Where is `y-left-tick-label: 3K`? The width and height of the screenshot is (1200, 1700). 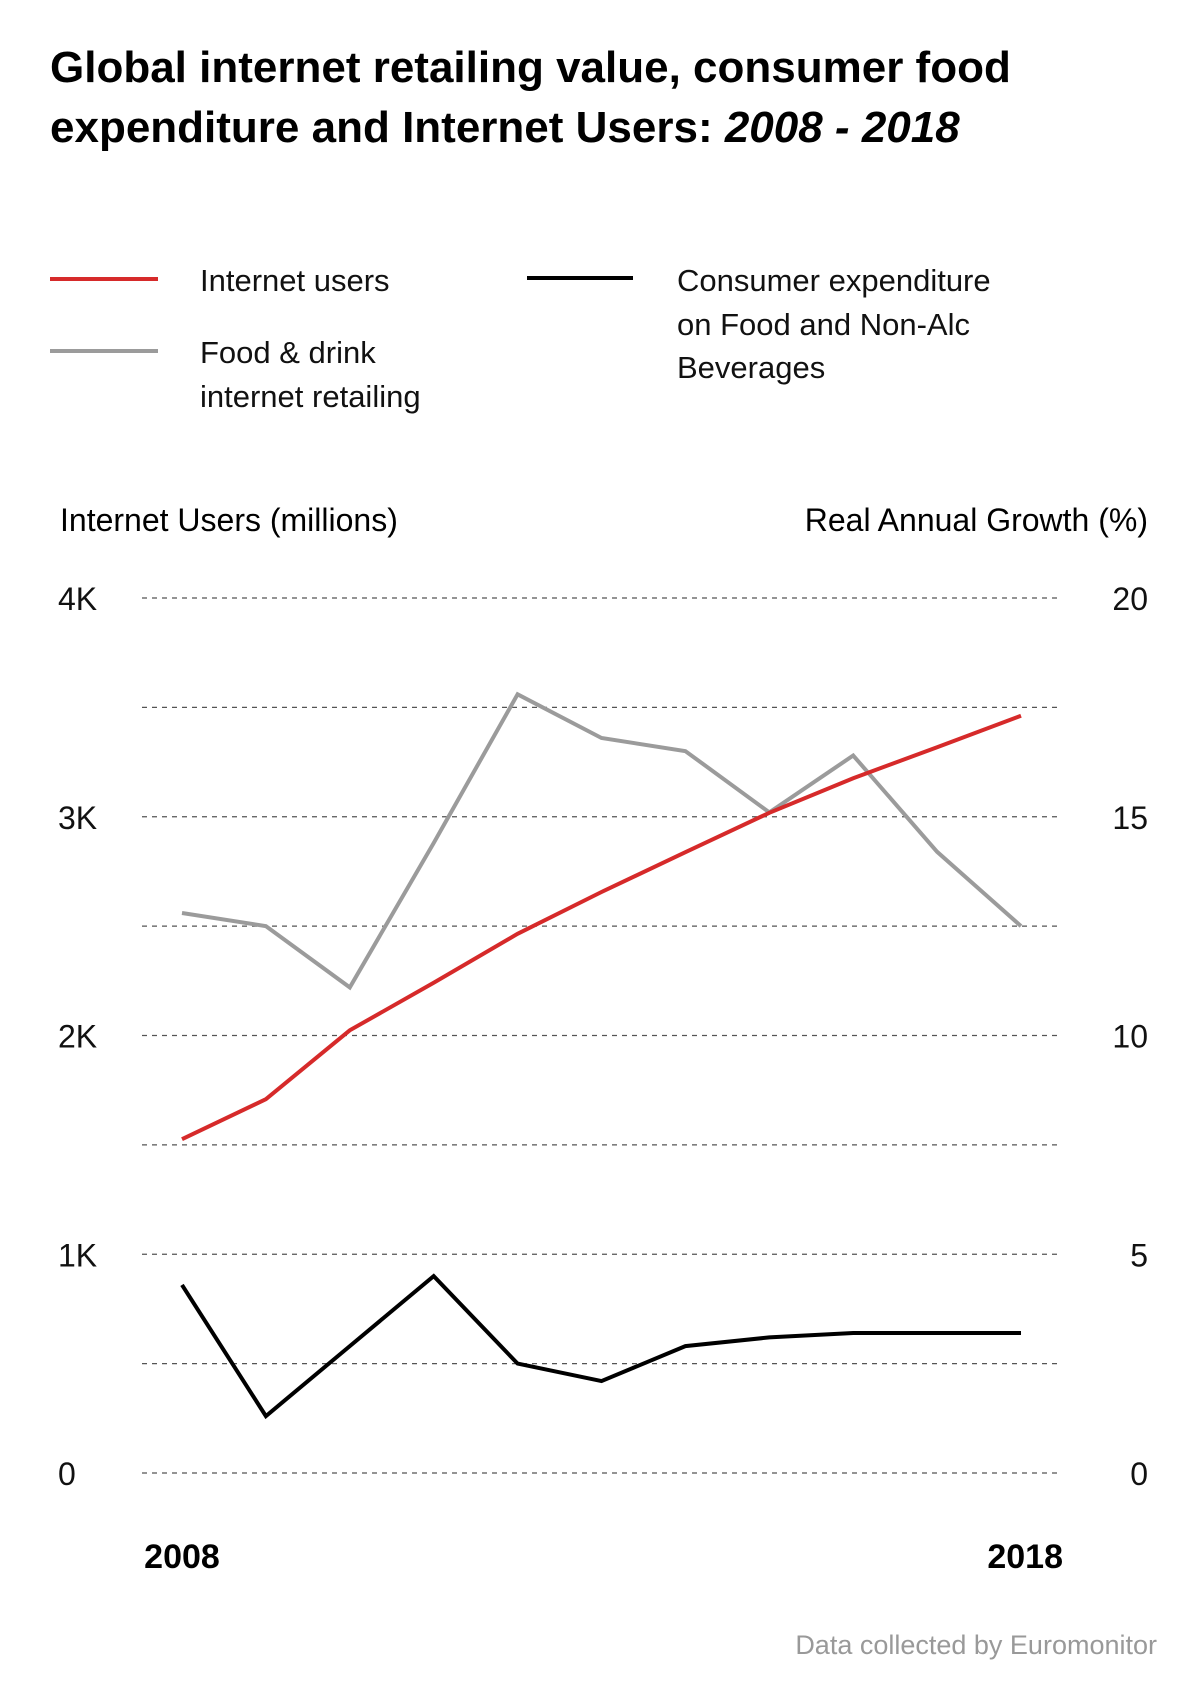
y-left-tick-label: 3K is located at coordinates (77, 818).